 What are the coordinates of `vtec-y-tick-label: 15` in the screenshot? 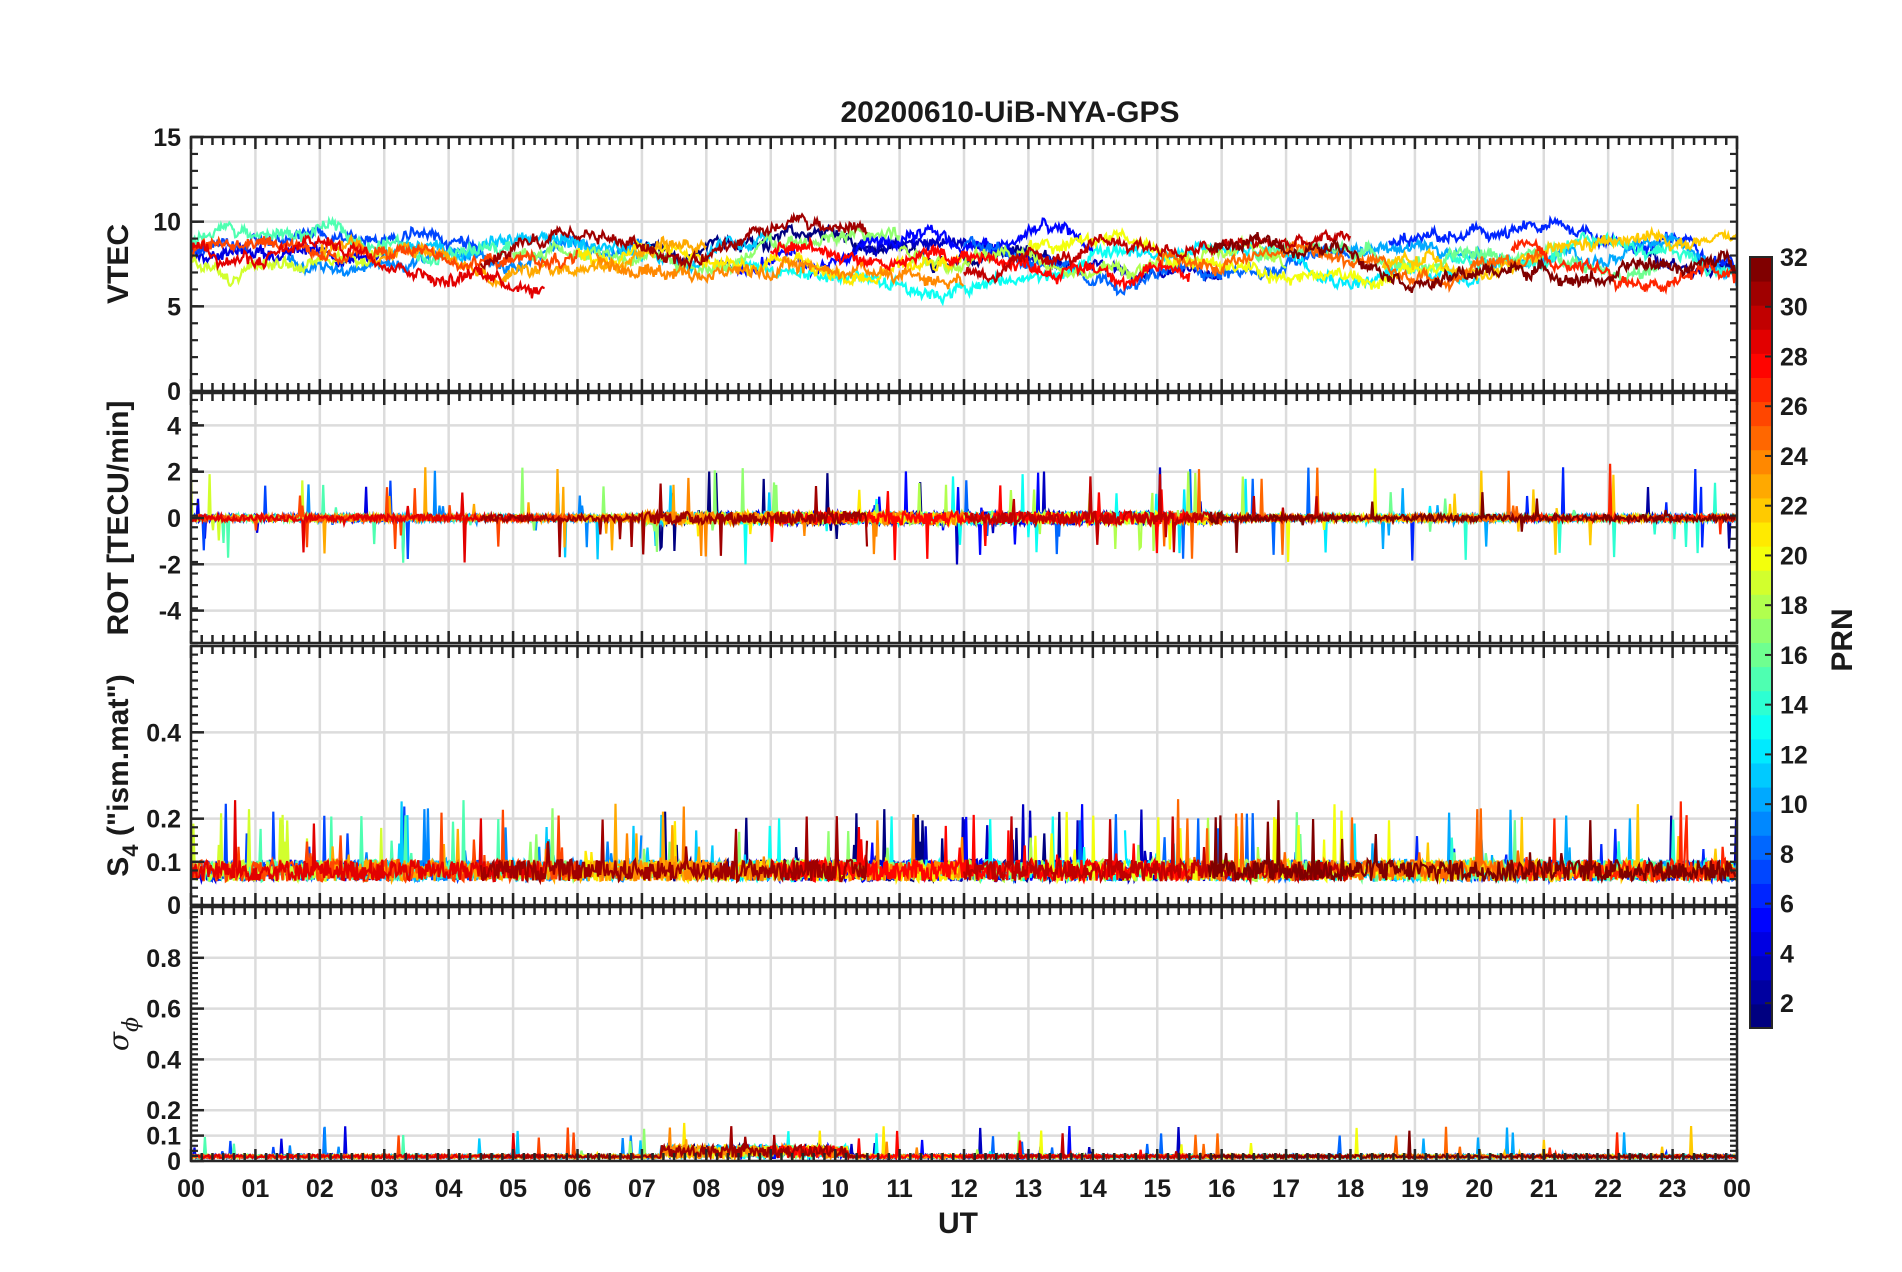 It's located at (167, 138).